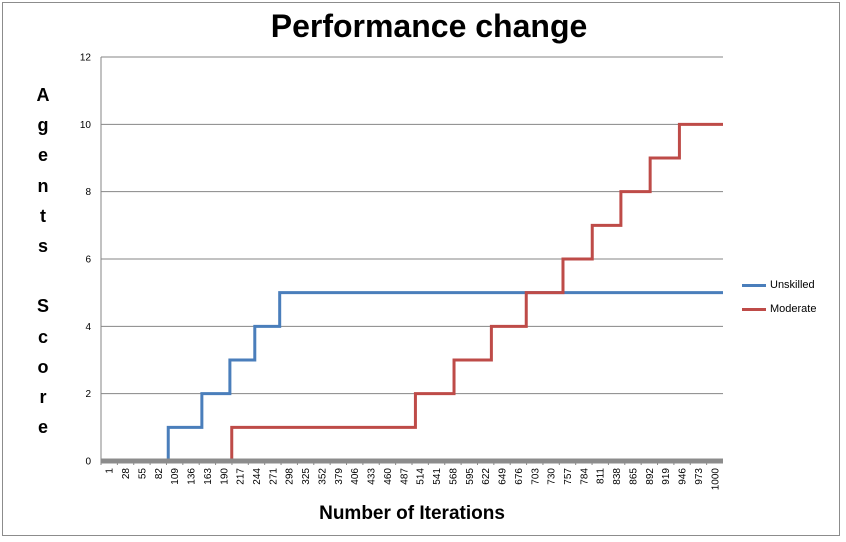 The width and height of the screenshot is (846, 542). What do you see at coordinates (43, 185) in the screenshot?
I see `y-axis-label-letter: n` at bounding box center [43, 185].